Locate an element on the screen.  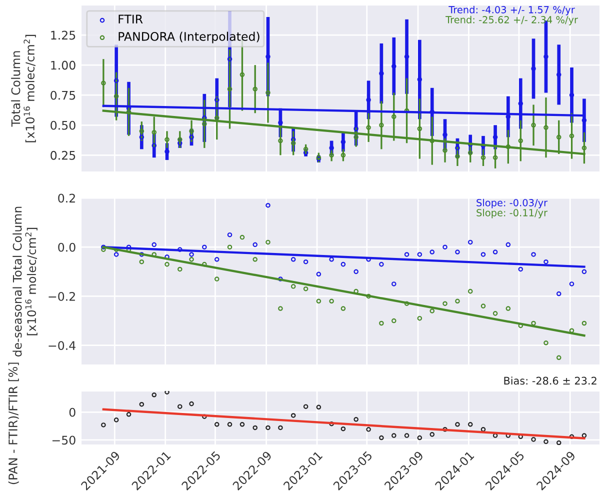
legend-label: PANDORA (Interpolated) is located at coordinates (189, 38).